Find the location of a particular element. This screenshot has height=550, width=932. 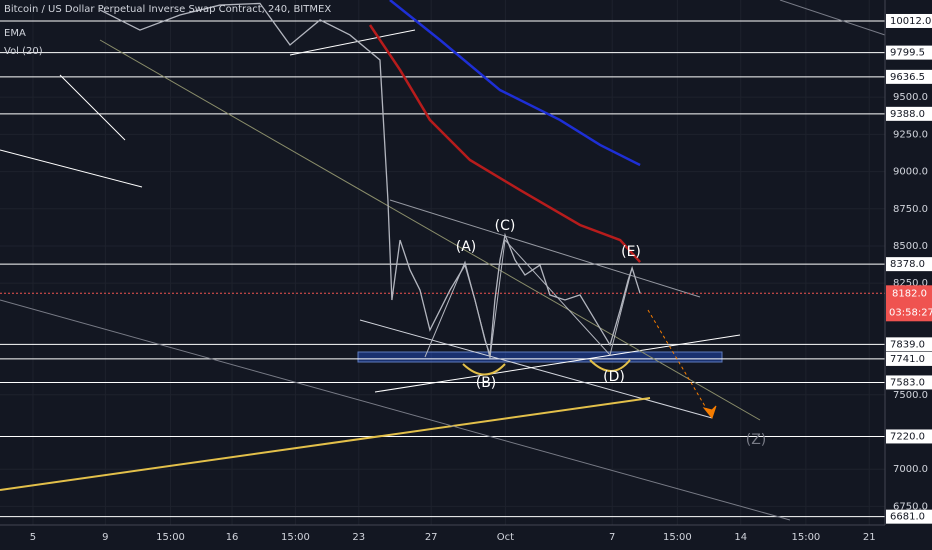

arrow-head is located at coordinates (709, 412).